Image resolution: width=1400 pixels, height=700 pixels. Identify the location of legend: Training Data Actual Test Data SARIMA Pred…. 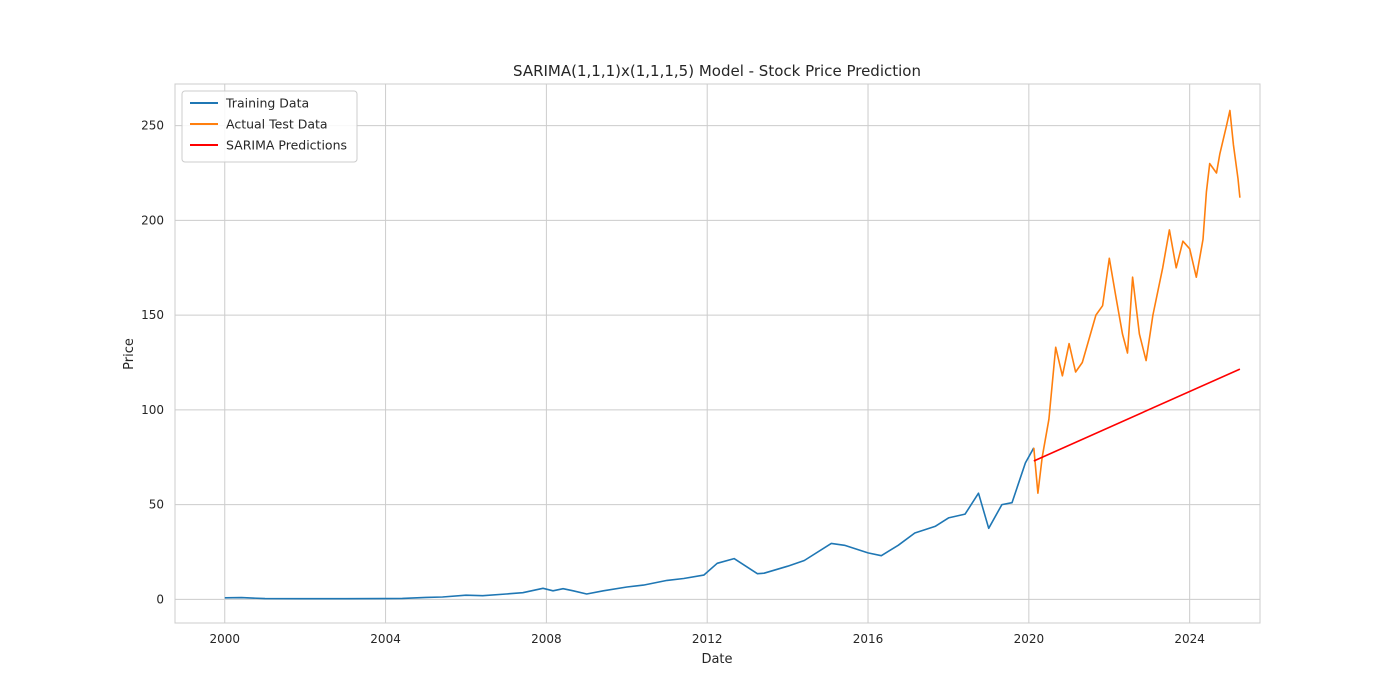
(269, 126).